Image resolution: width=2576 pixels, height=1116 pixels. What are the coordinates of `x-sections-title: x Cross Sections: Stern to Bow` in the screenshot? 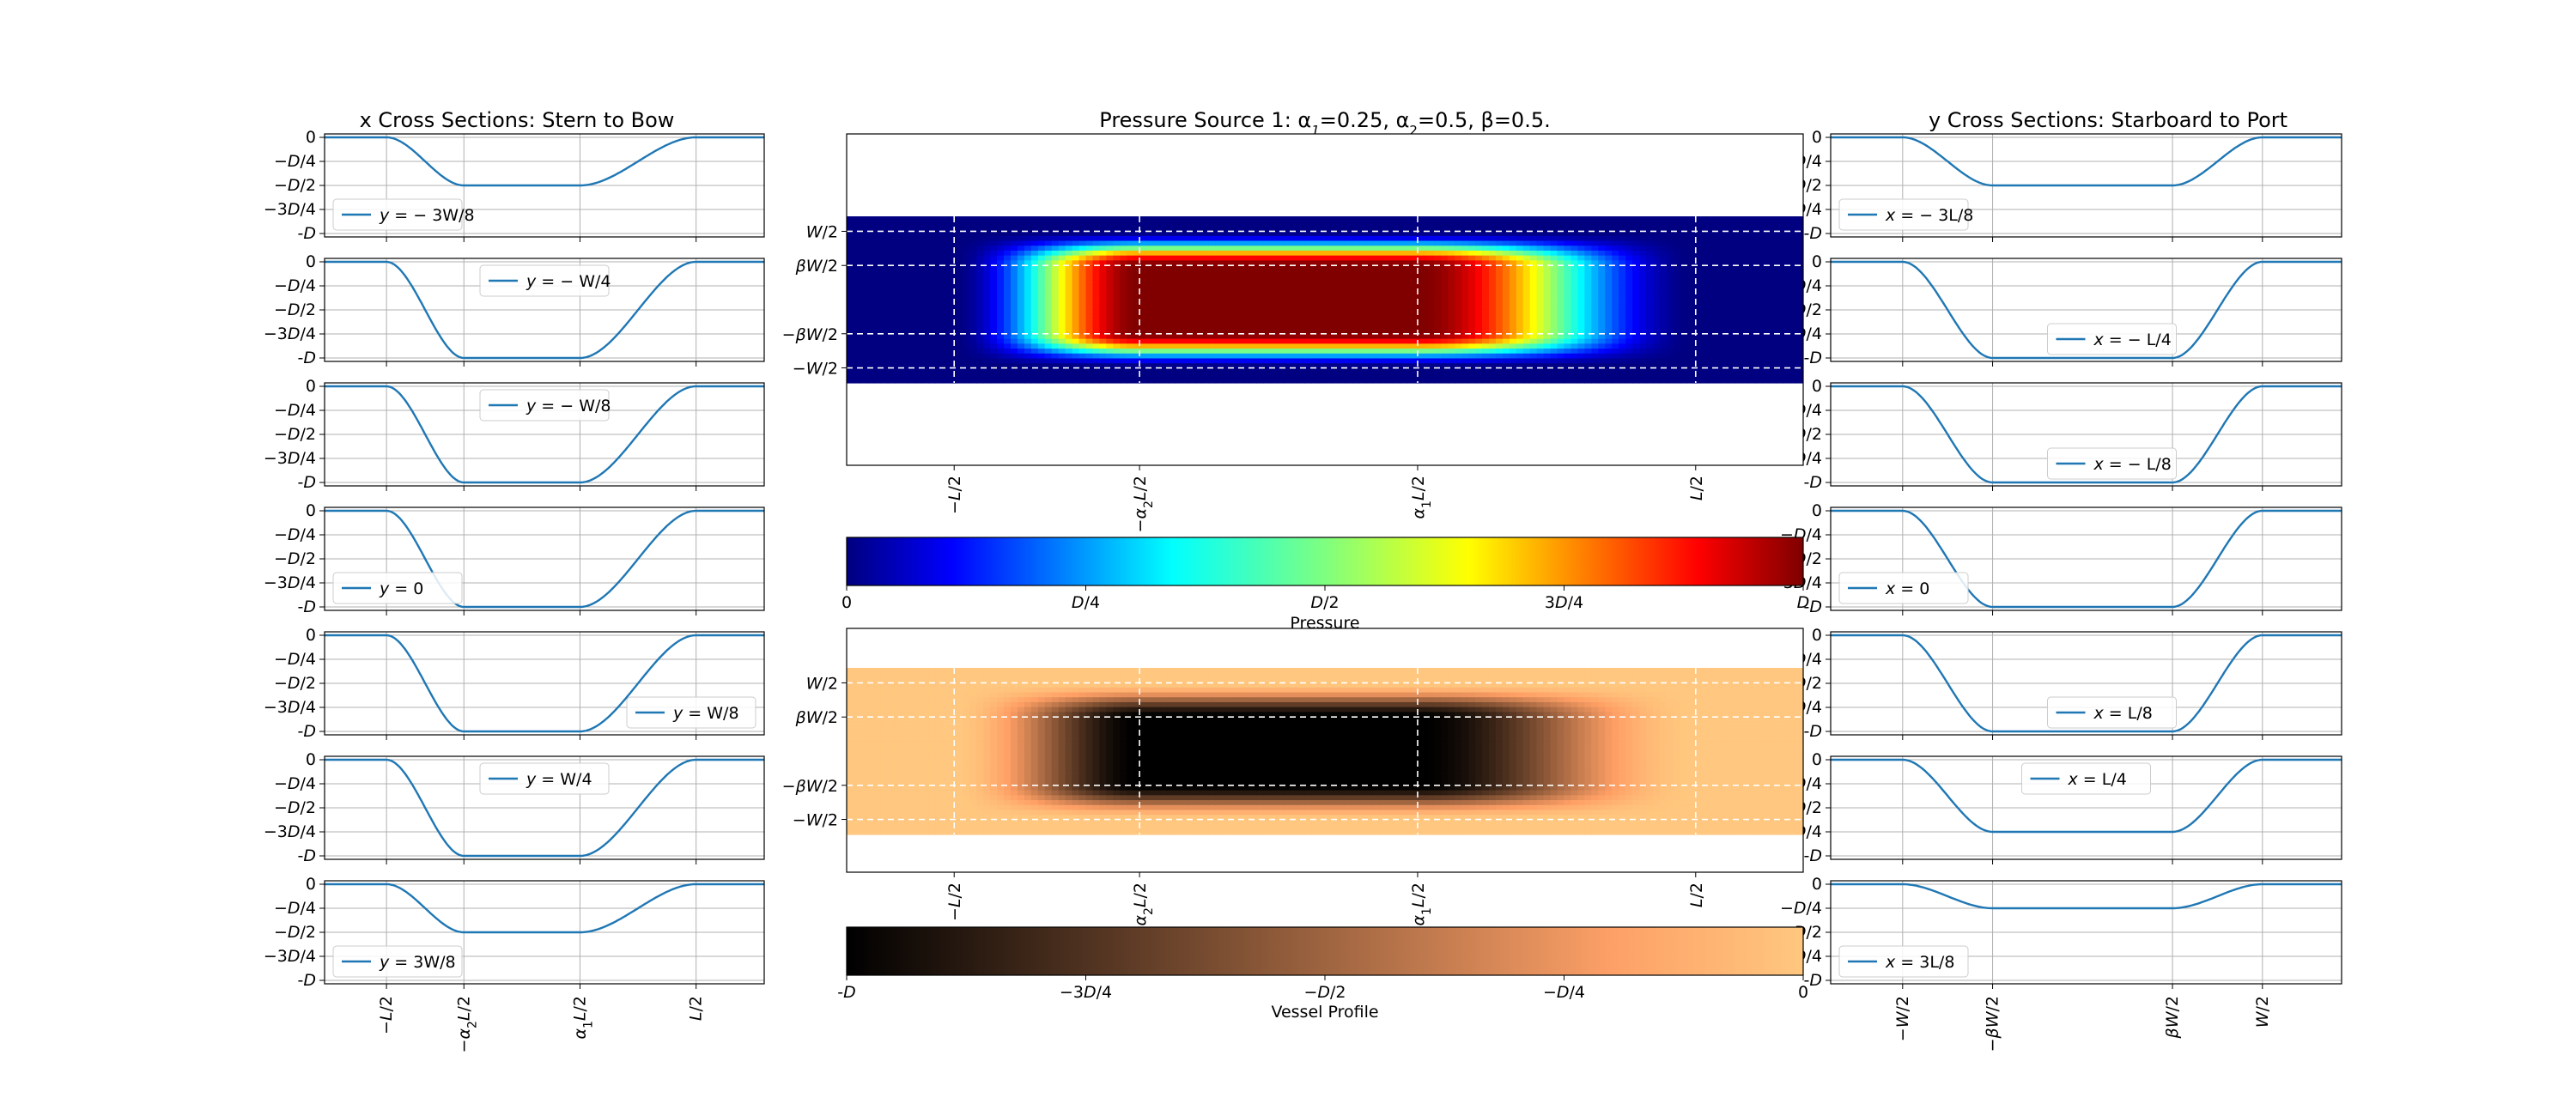 It's located at (517, 120).